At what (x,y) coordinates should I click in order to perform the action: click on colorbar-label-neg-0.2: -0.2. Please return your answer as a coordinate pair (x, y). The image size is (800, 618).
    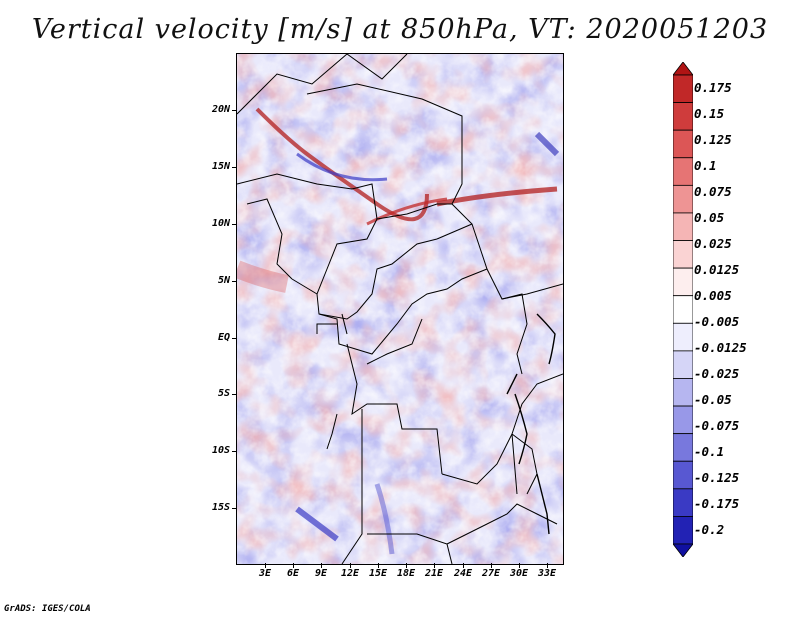
    Looking at the image, I should click on (709, 529).